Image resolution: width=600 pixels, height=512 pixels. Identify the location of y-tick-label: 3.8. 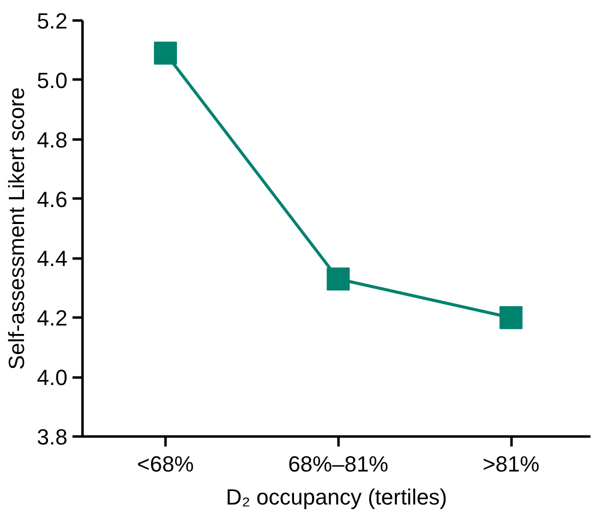
(52, 437).